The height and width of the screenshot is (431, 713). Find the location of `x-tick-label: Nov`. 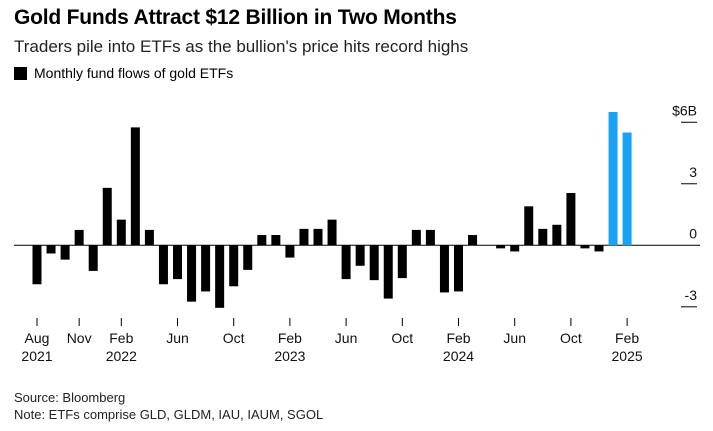

x-tick-label: Nov is located at coordinates (79, 338).